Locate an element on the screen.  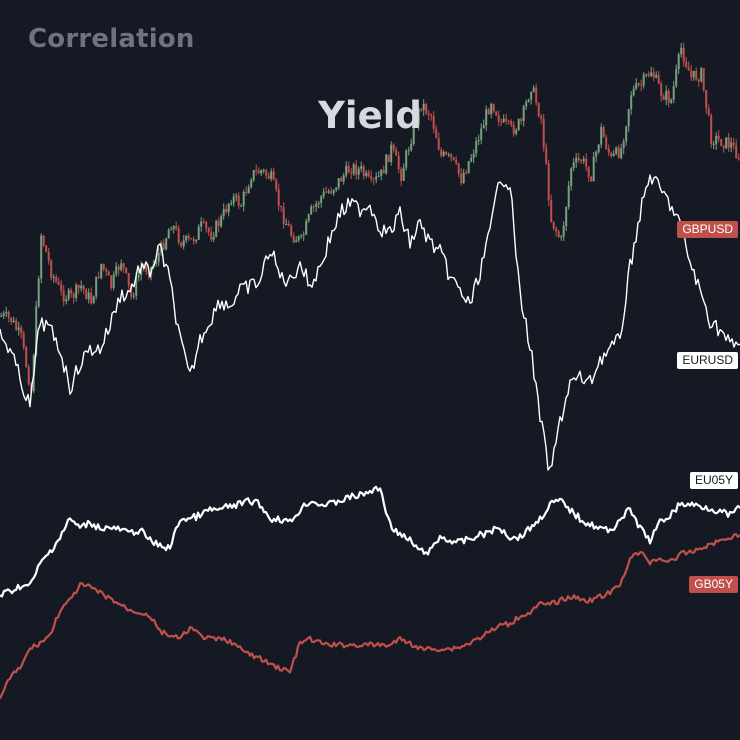
label-gb05y: GB05Y is located at coordinates (713, 584).